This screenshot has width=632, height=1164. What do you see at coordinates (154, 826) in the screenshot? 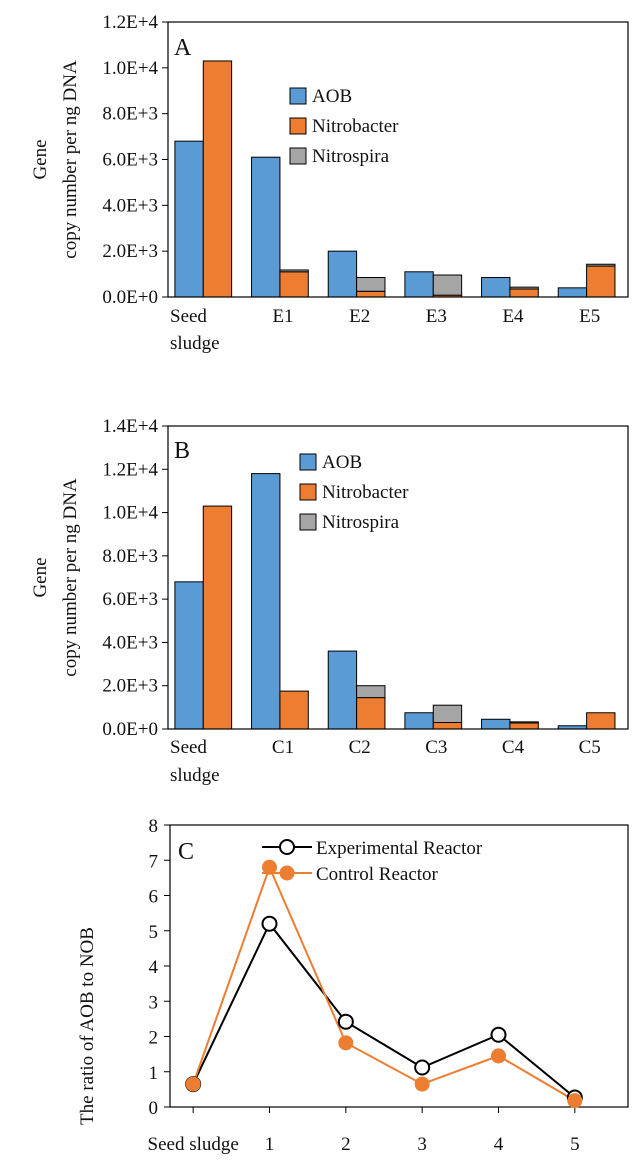
I see `y-tick-label: 8` at bounding box center [154, 826].